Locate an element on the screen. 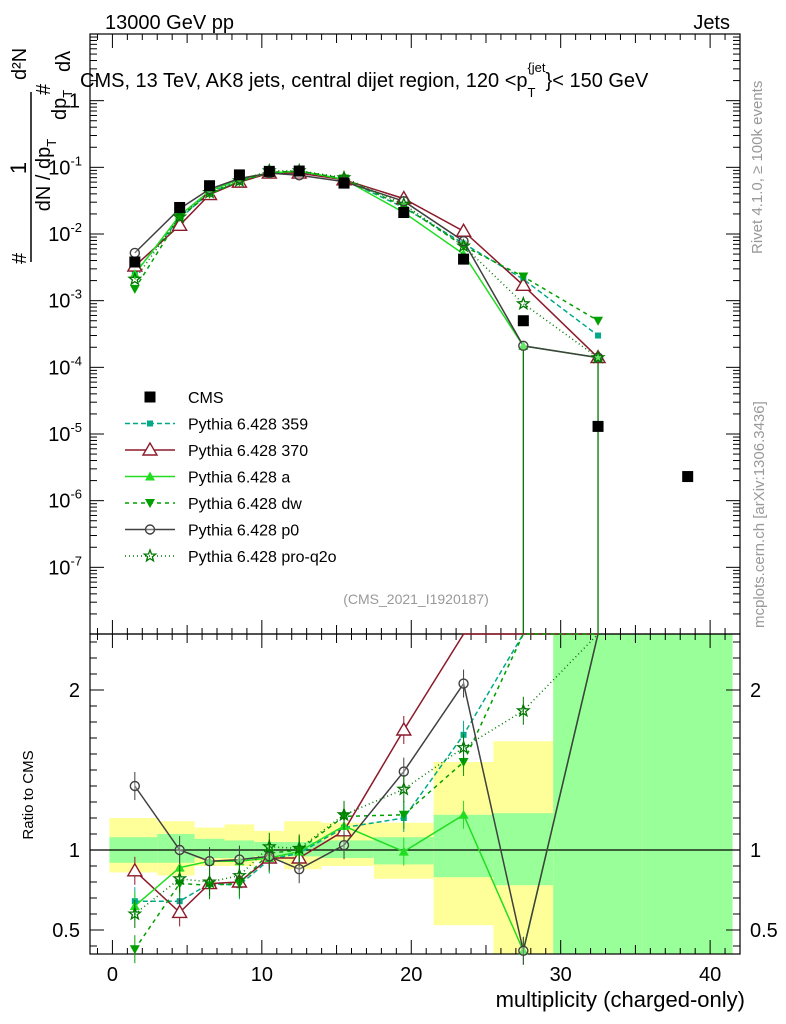 The height and width of the screenshot is (1024, 786). x-tick-label: 10 is located at coordinates (262, 975).